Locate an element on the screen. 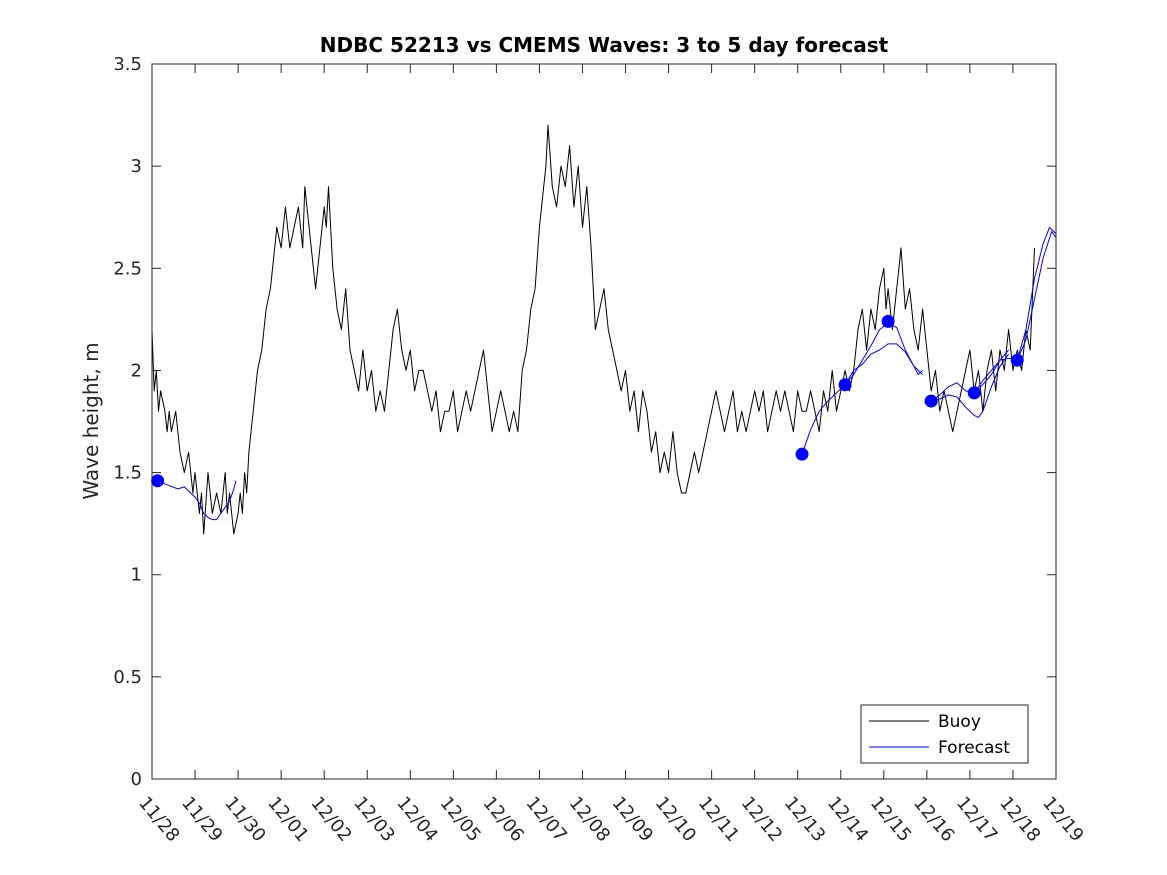 Image resolution: width=1167 pixels, height=875 pixels. legend-box is located at coordinates (944, 734).